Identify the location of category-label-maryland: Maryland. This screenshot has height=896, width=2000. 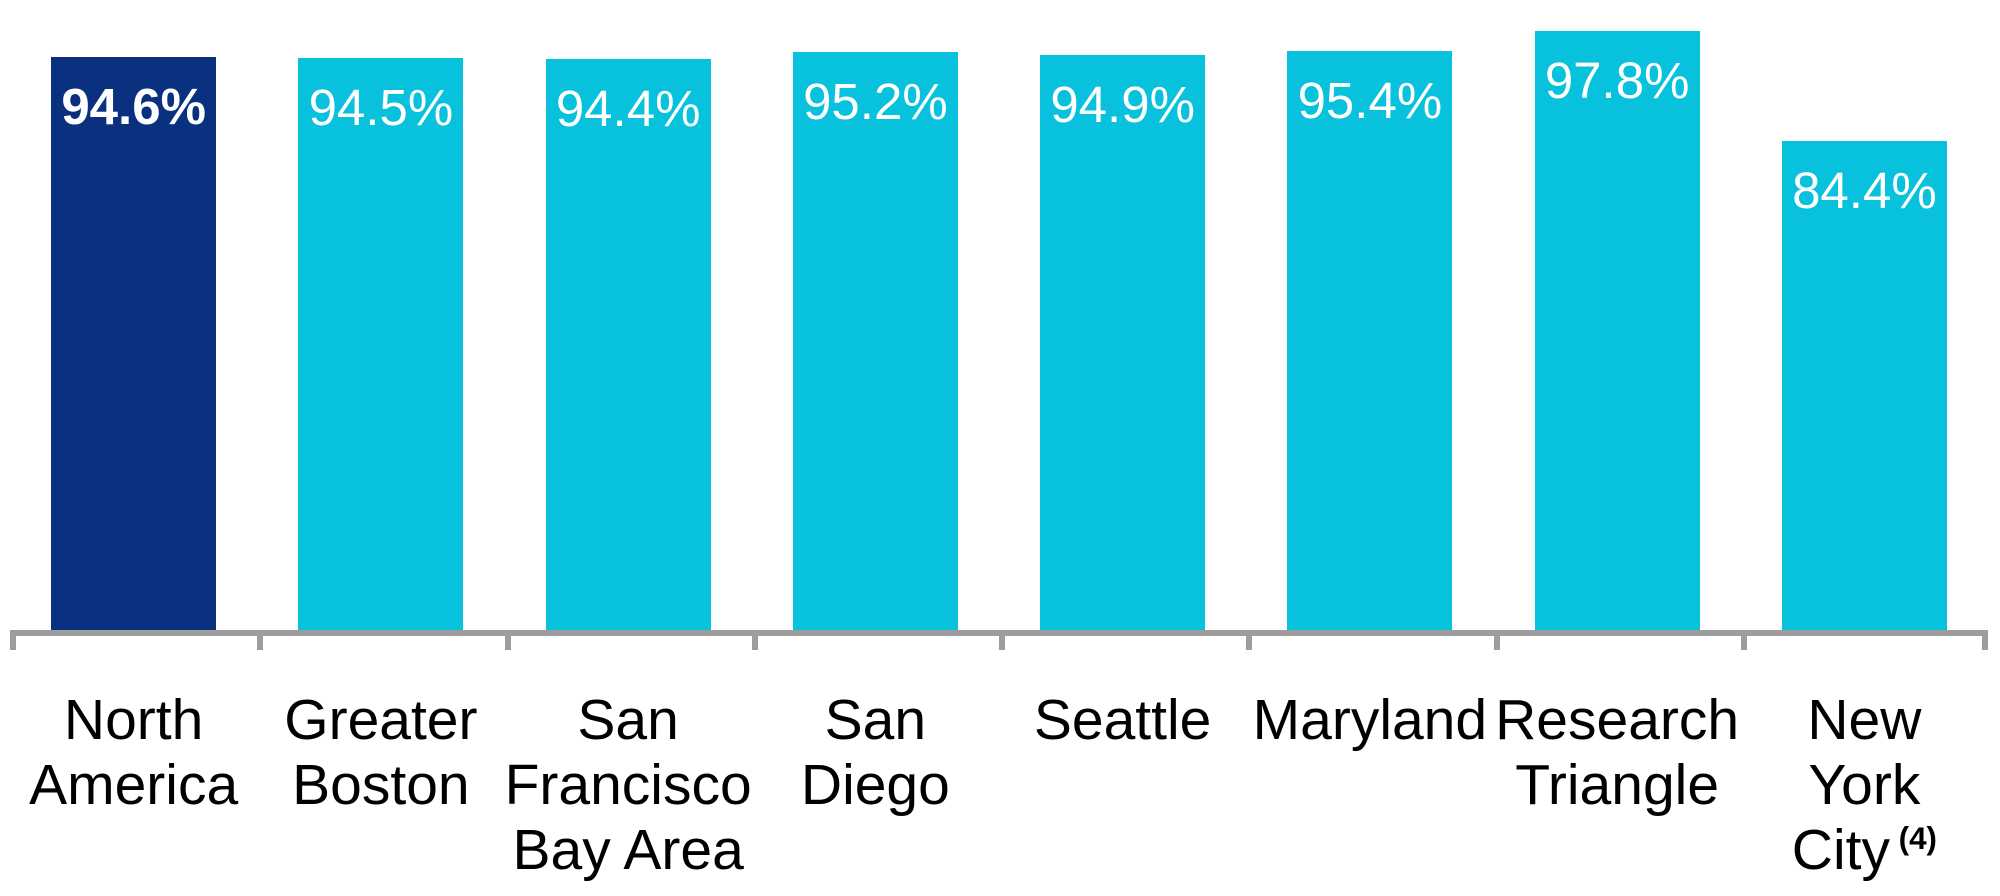
(1369, 720).